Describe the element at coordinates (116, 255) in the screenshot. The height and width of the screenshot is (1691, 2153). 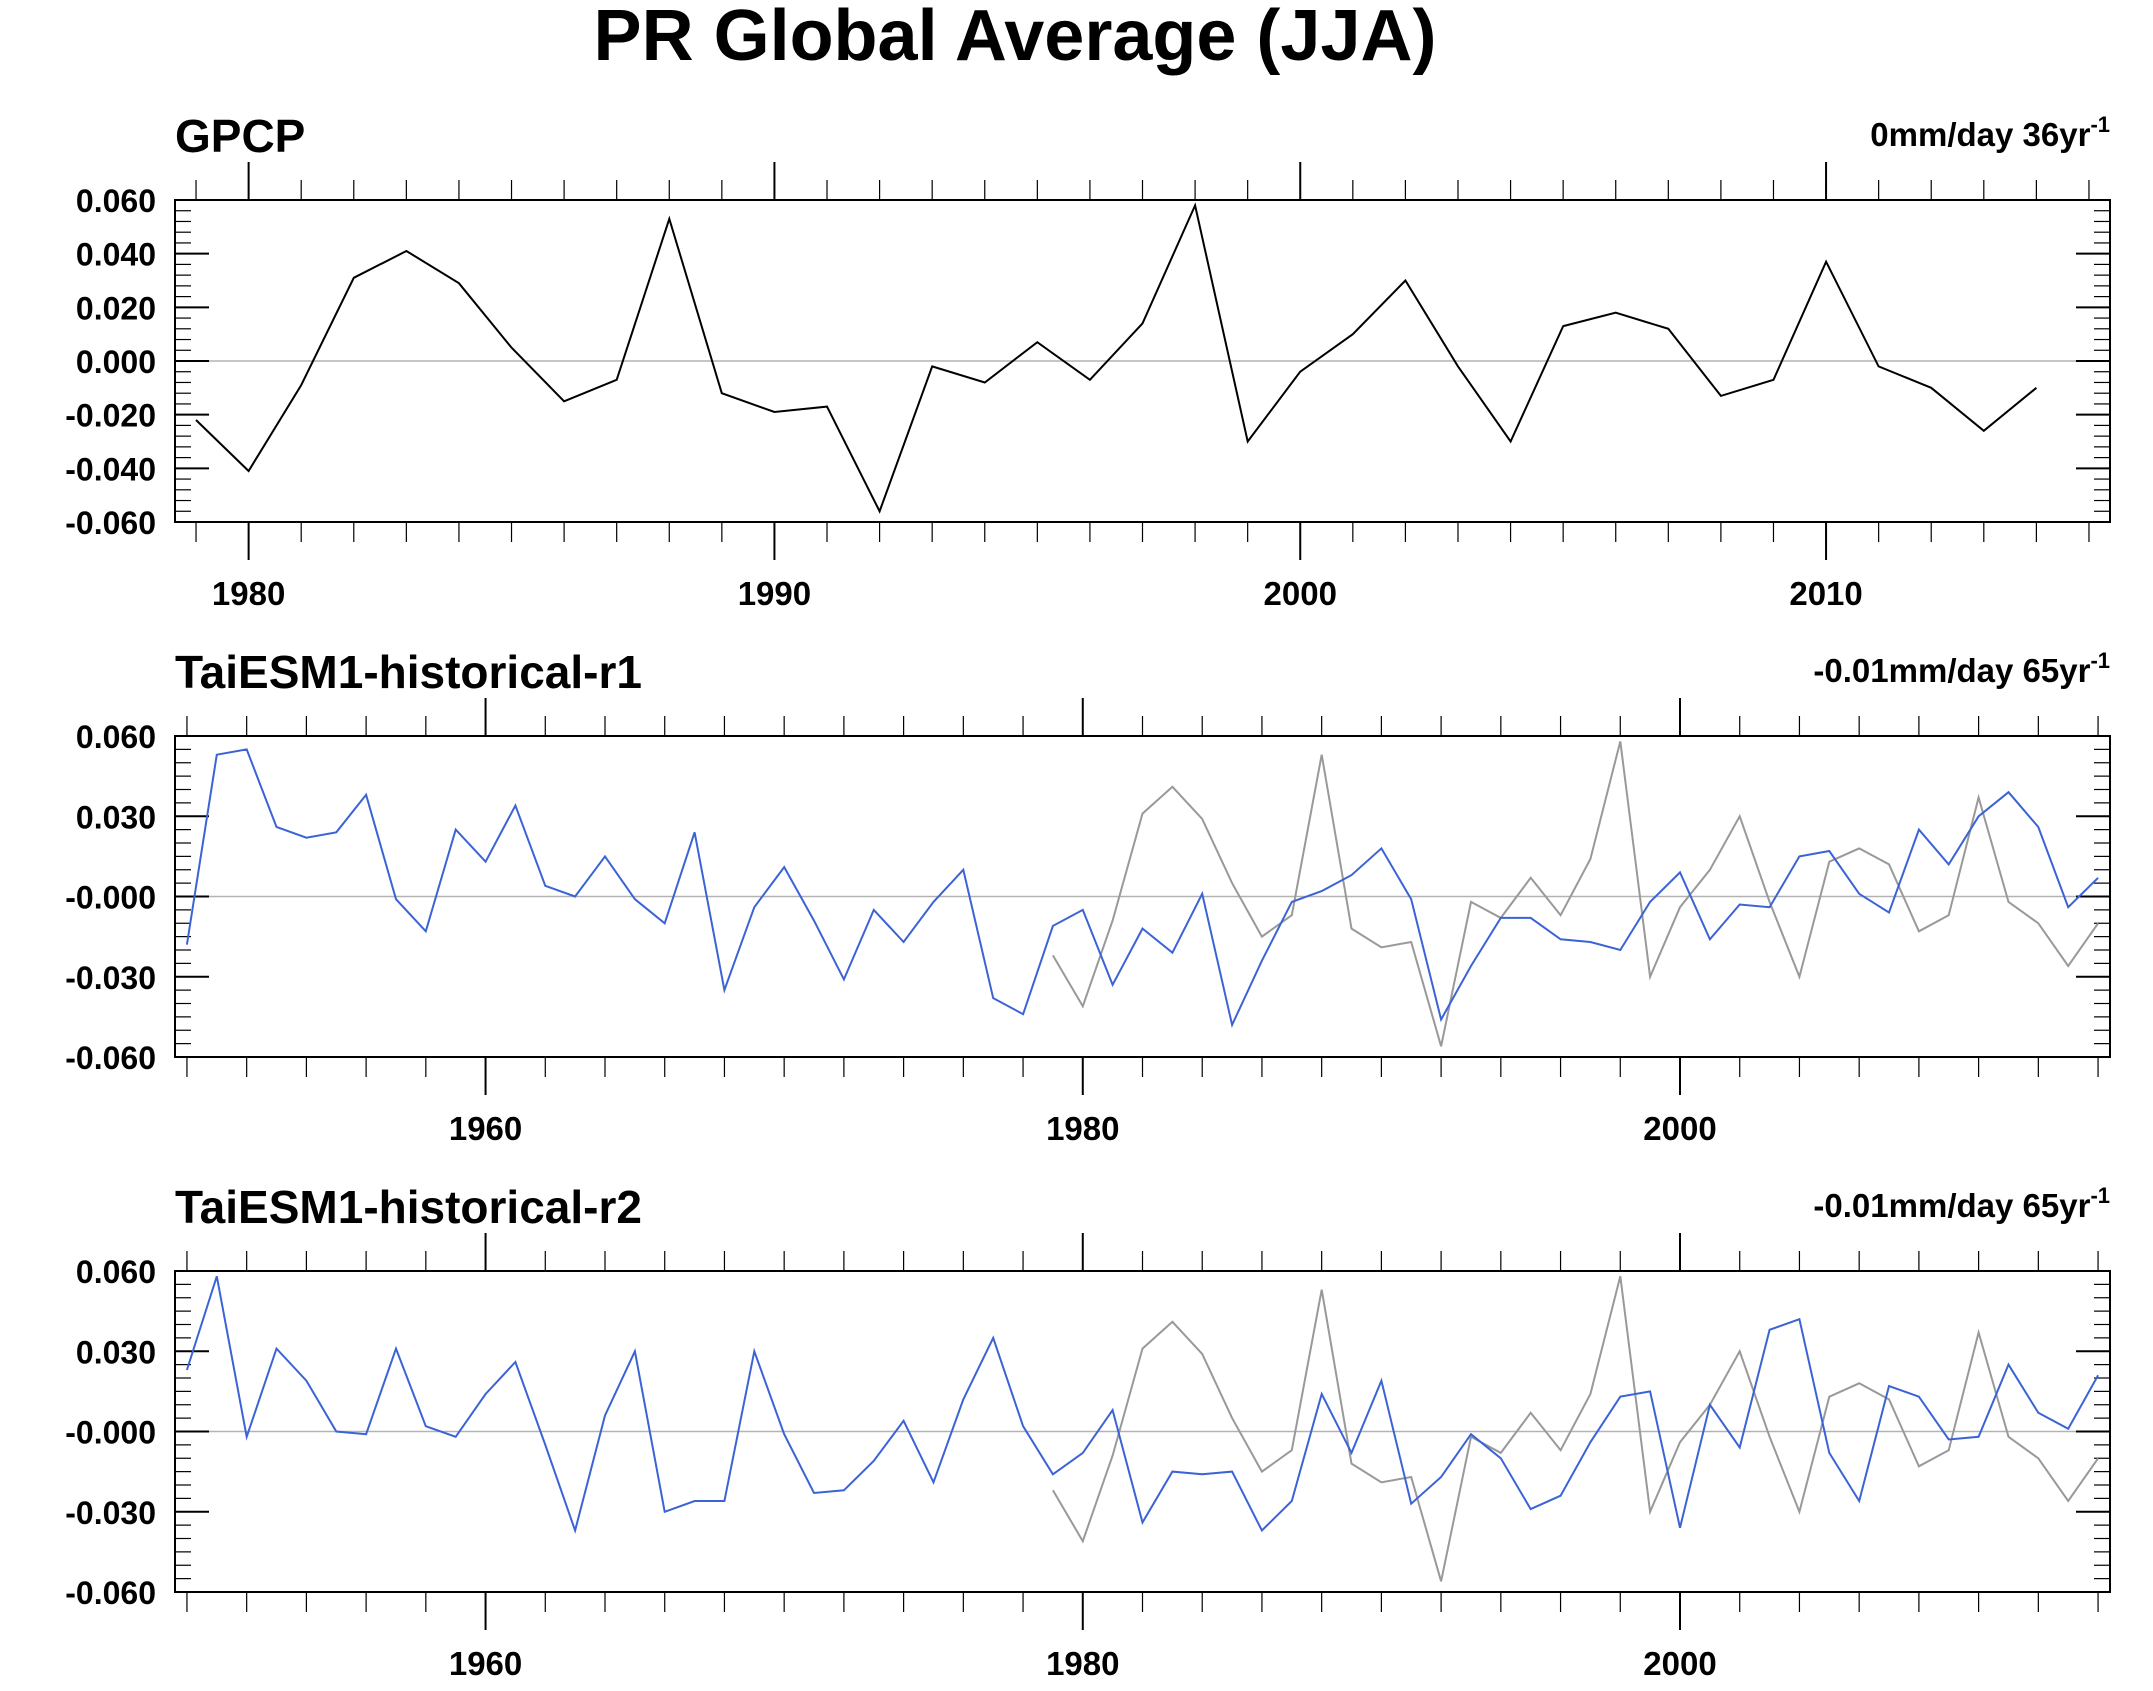
I see `y-tick-label: 0.040` at that location.